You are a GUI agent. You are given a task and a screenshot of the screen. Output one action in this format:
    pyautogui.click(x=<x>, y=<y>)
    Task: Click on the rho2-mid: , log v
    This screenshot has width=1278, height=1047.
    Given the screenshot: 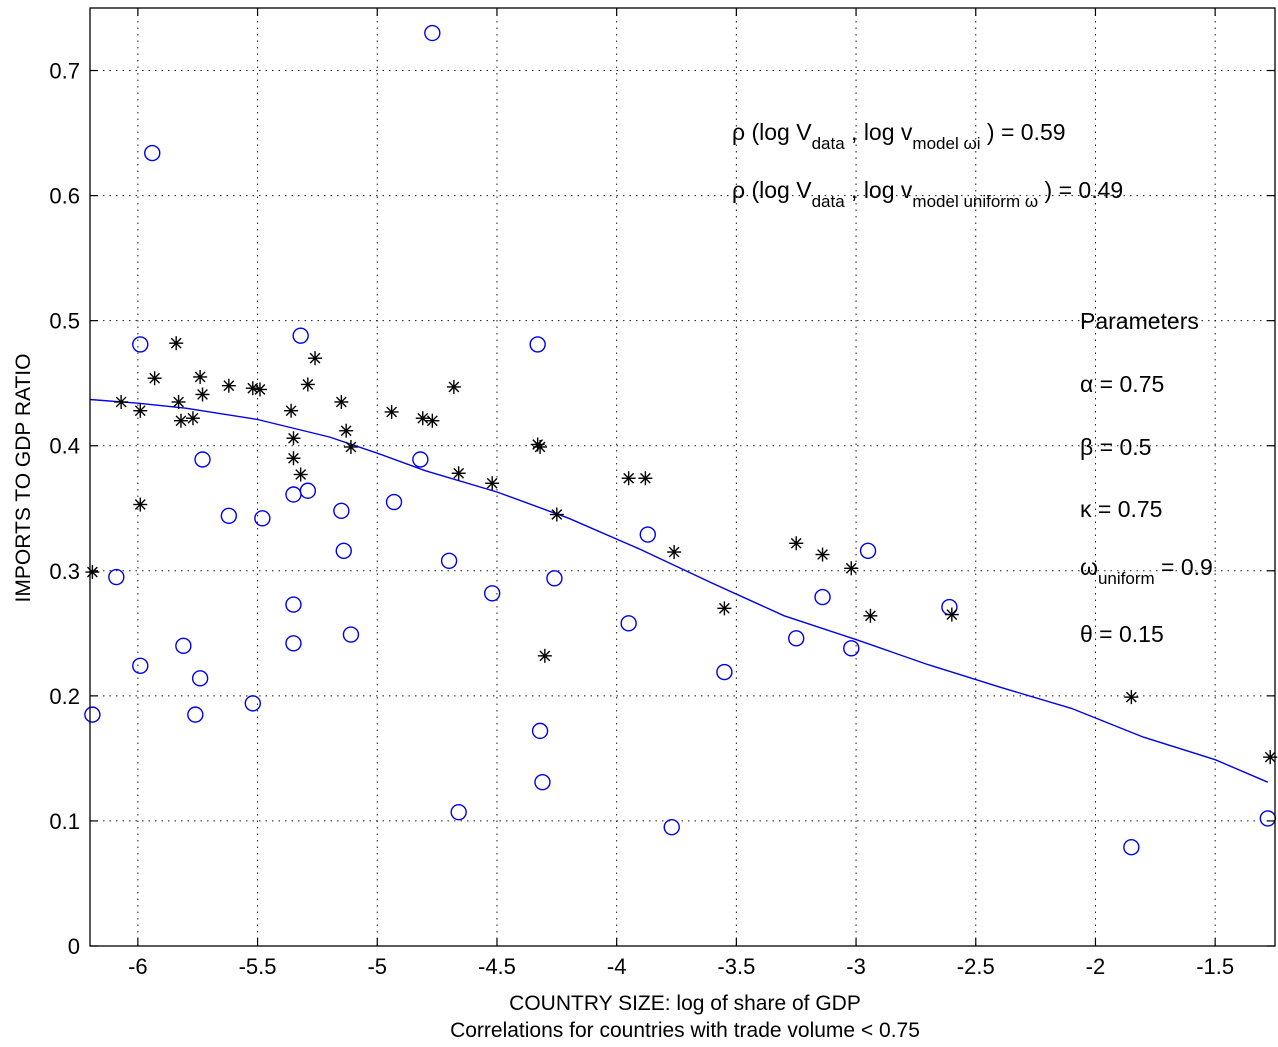 What is the action you would take?
    pyautogui.click(x=879, y=190)
    